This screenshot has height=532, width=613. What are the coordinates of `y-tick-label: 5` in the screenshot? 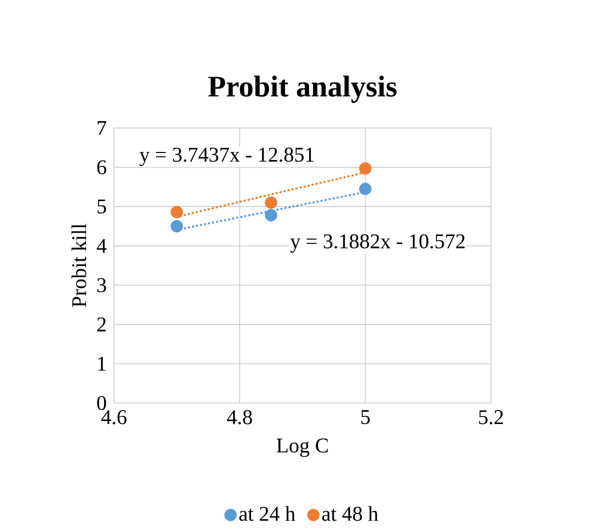 It's located at (102, 207).